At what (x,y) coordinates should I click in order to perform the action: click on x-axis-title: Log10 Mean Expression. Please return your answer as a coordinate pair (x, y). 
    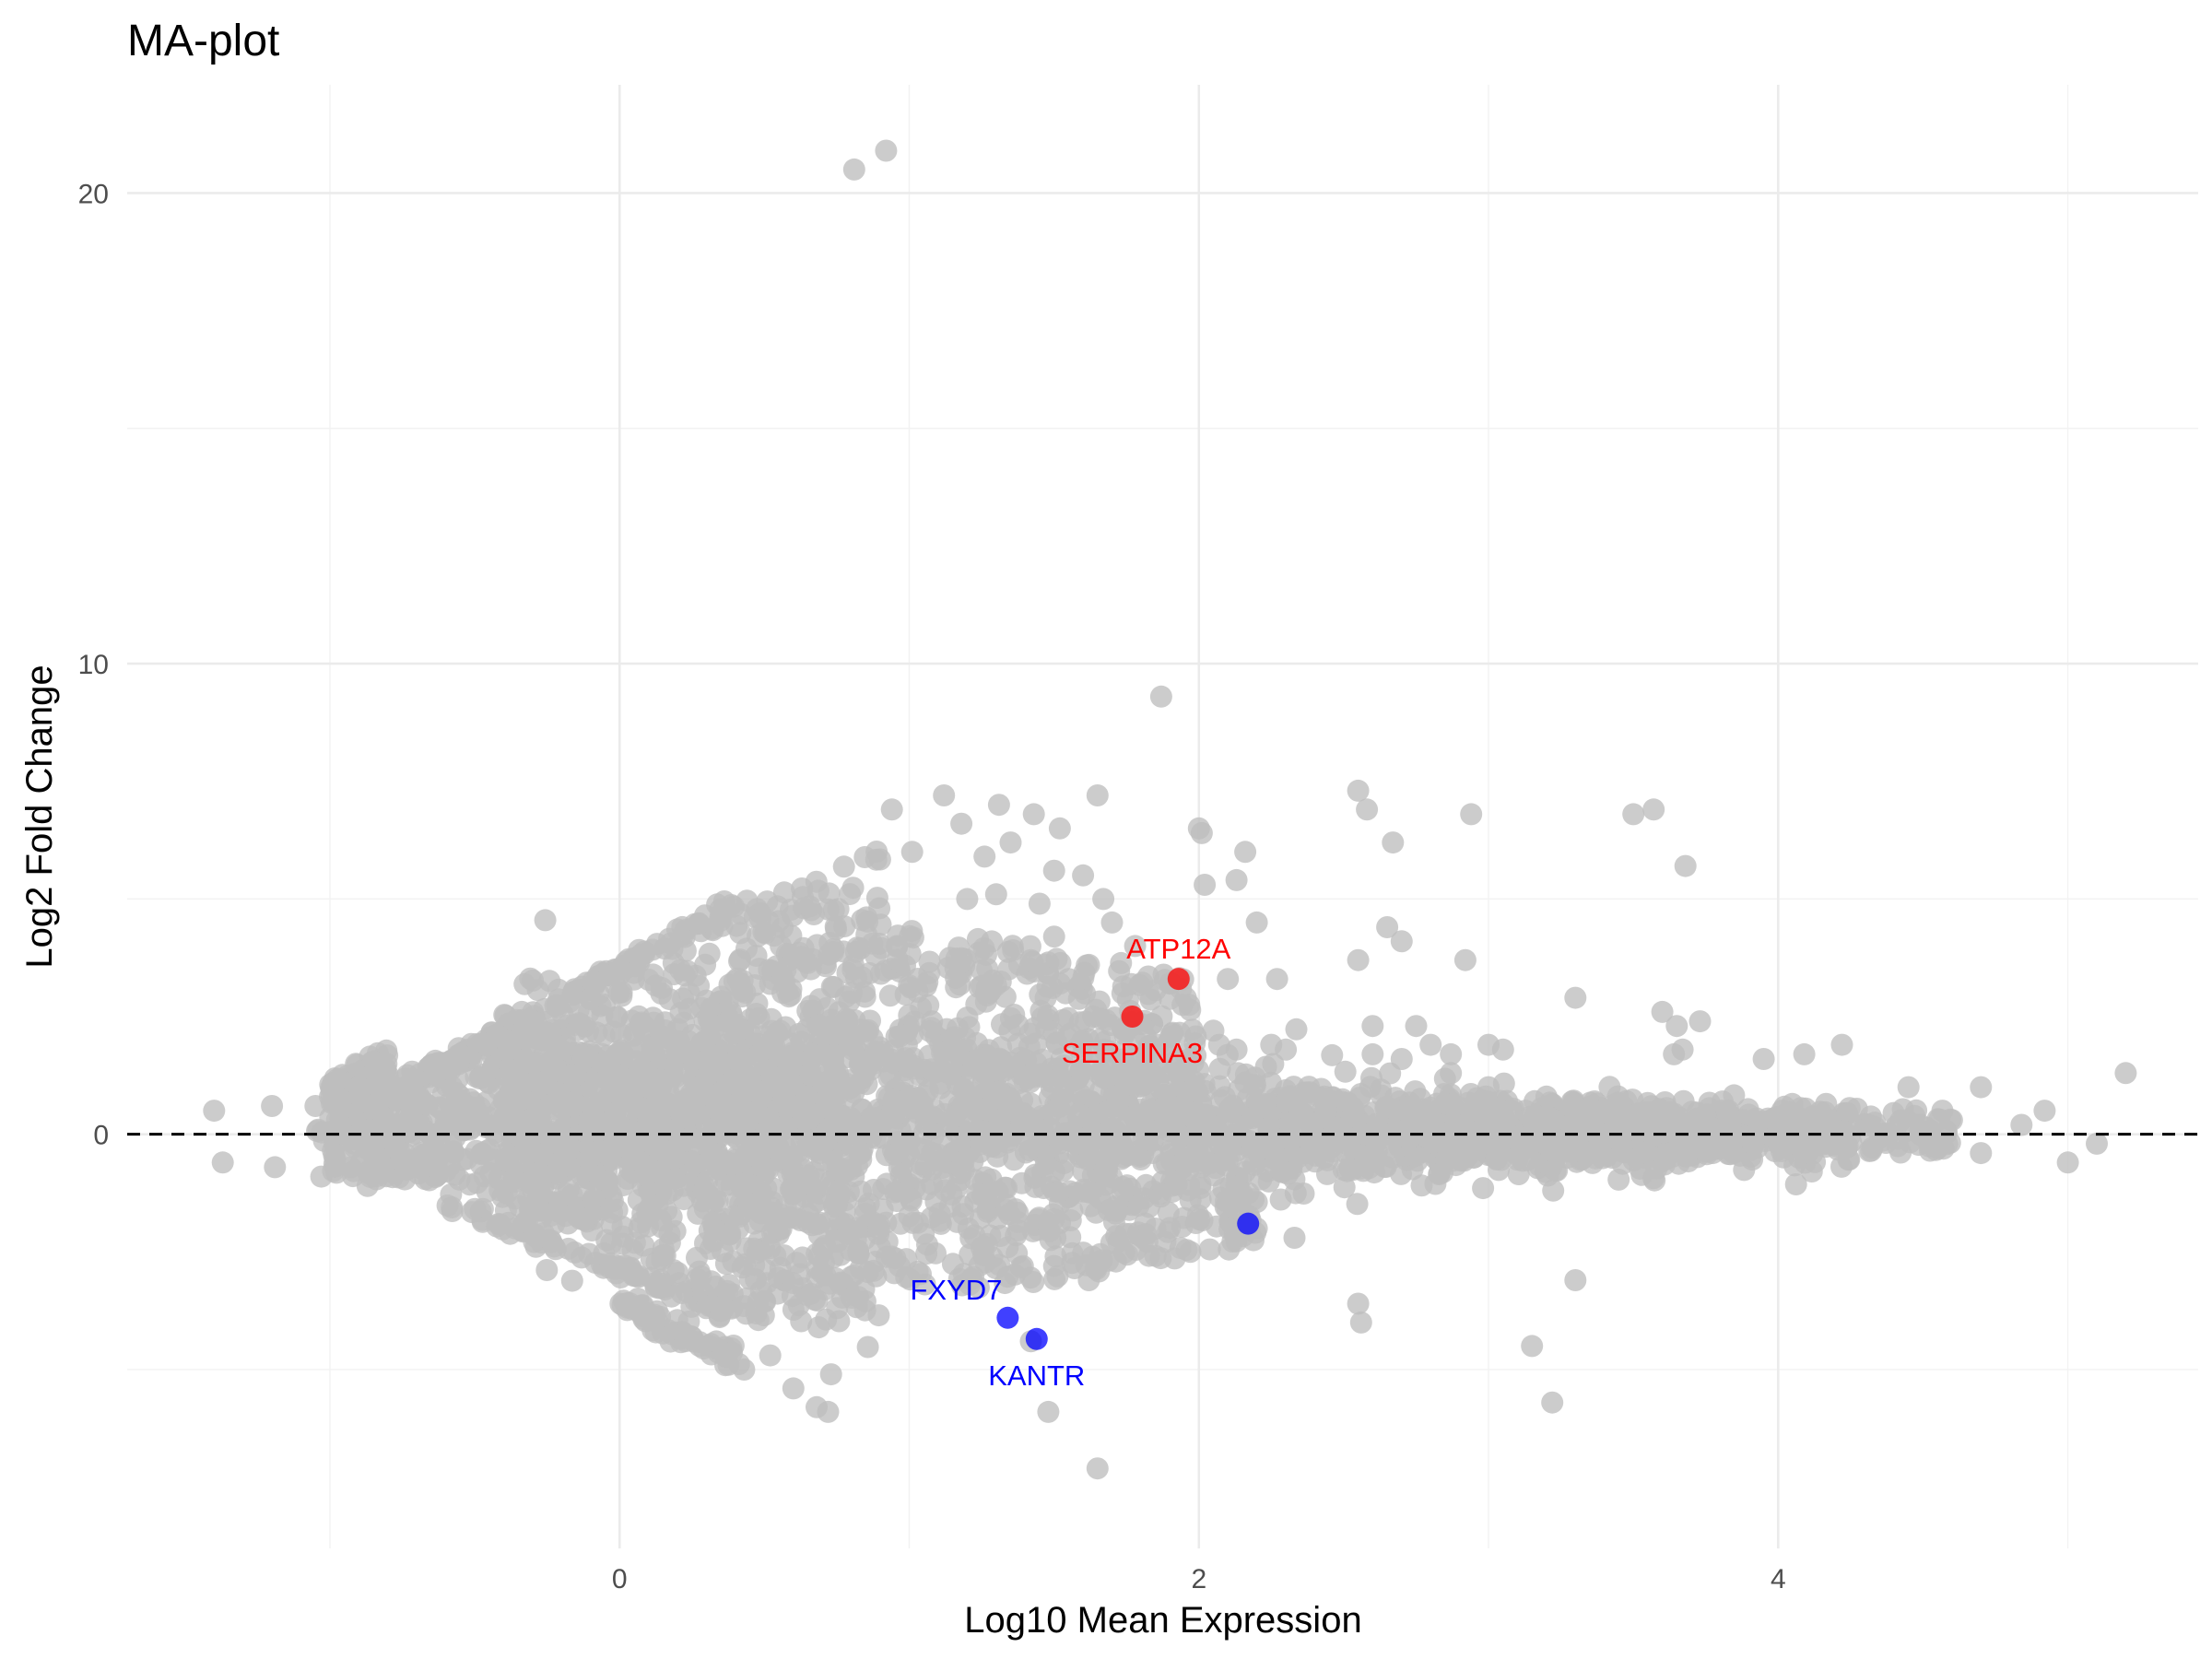
    Looking at the image, I should click on (1162, 1620).